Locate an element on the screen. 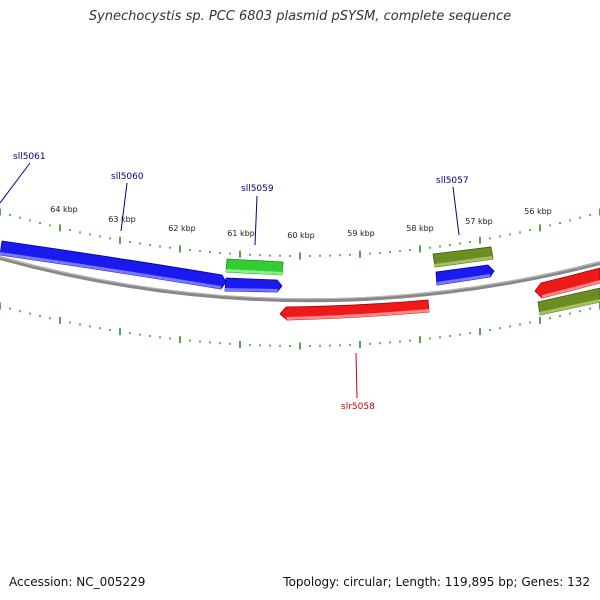 The height and width of the screenshot is (600, 600). tick-label: 59 kbp is located at coordinates (361, 233).